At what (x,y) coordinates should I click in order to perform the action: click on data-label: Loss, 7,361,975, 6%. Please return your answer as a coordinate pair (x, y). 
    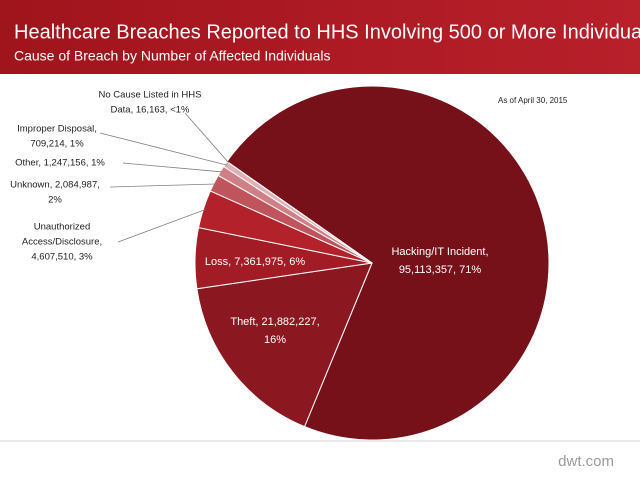
    Looking at the image, I should click on (255, 262).